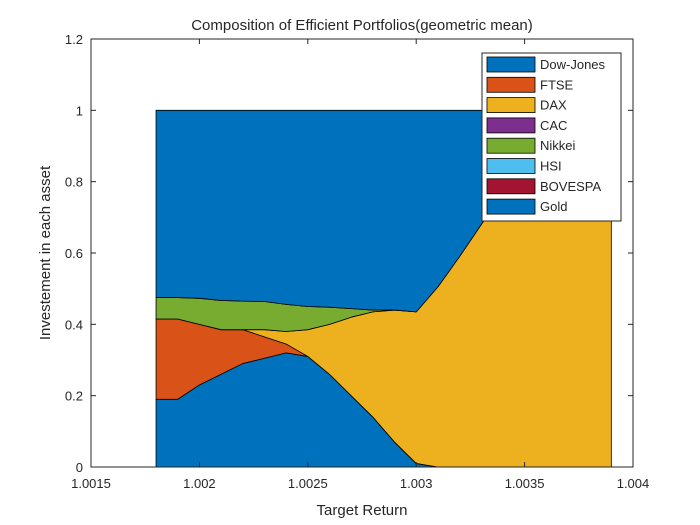 The image size is (700, 525). Describe the element at coordinates (74, 39) in the screenshot. I see `y-tick-label: 1.2` at that location.